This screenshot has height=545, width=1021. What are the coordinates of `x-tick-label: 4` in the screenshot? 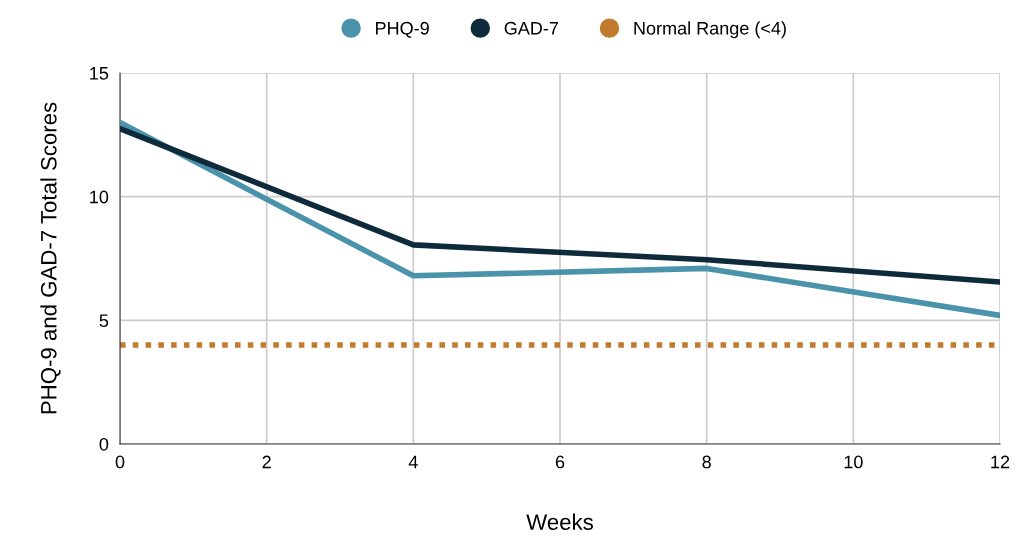 It's located at (413, 462).